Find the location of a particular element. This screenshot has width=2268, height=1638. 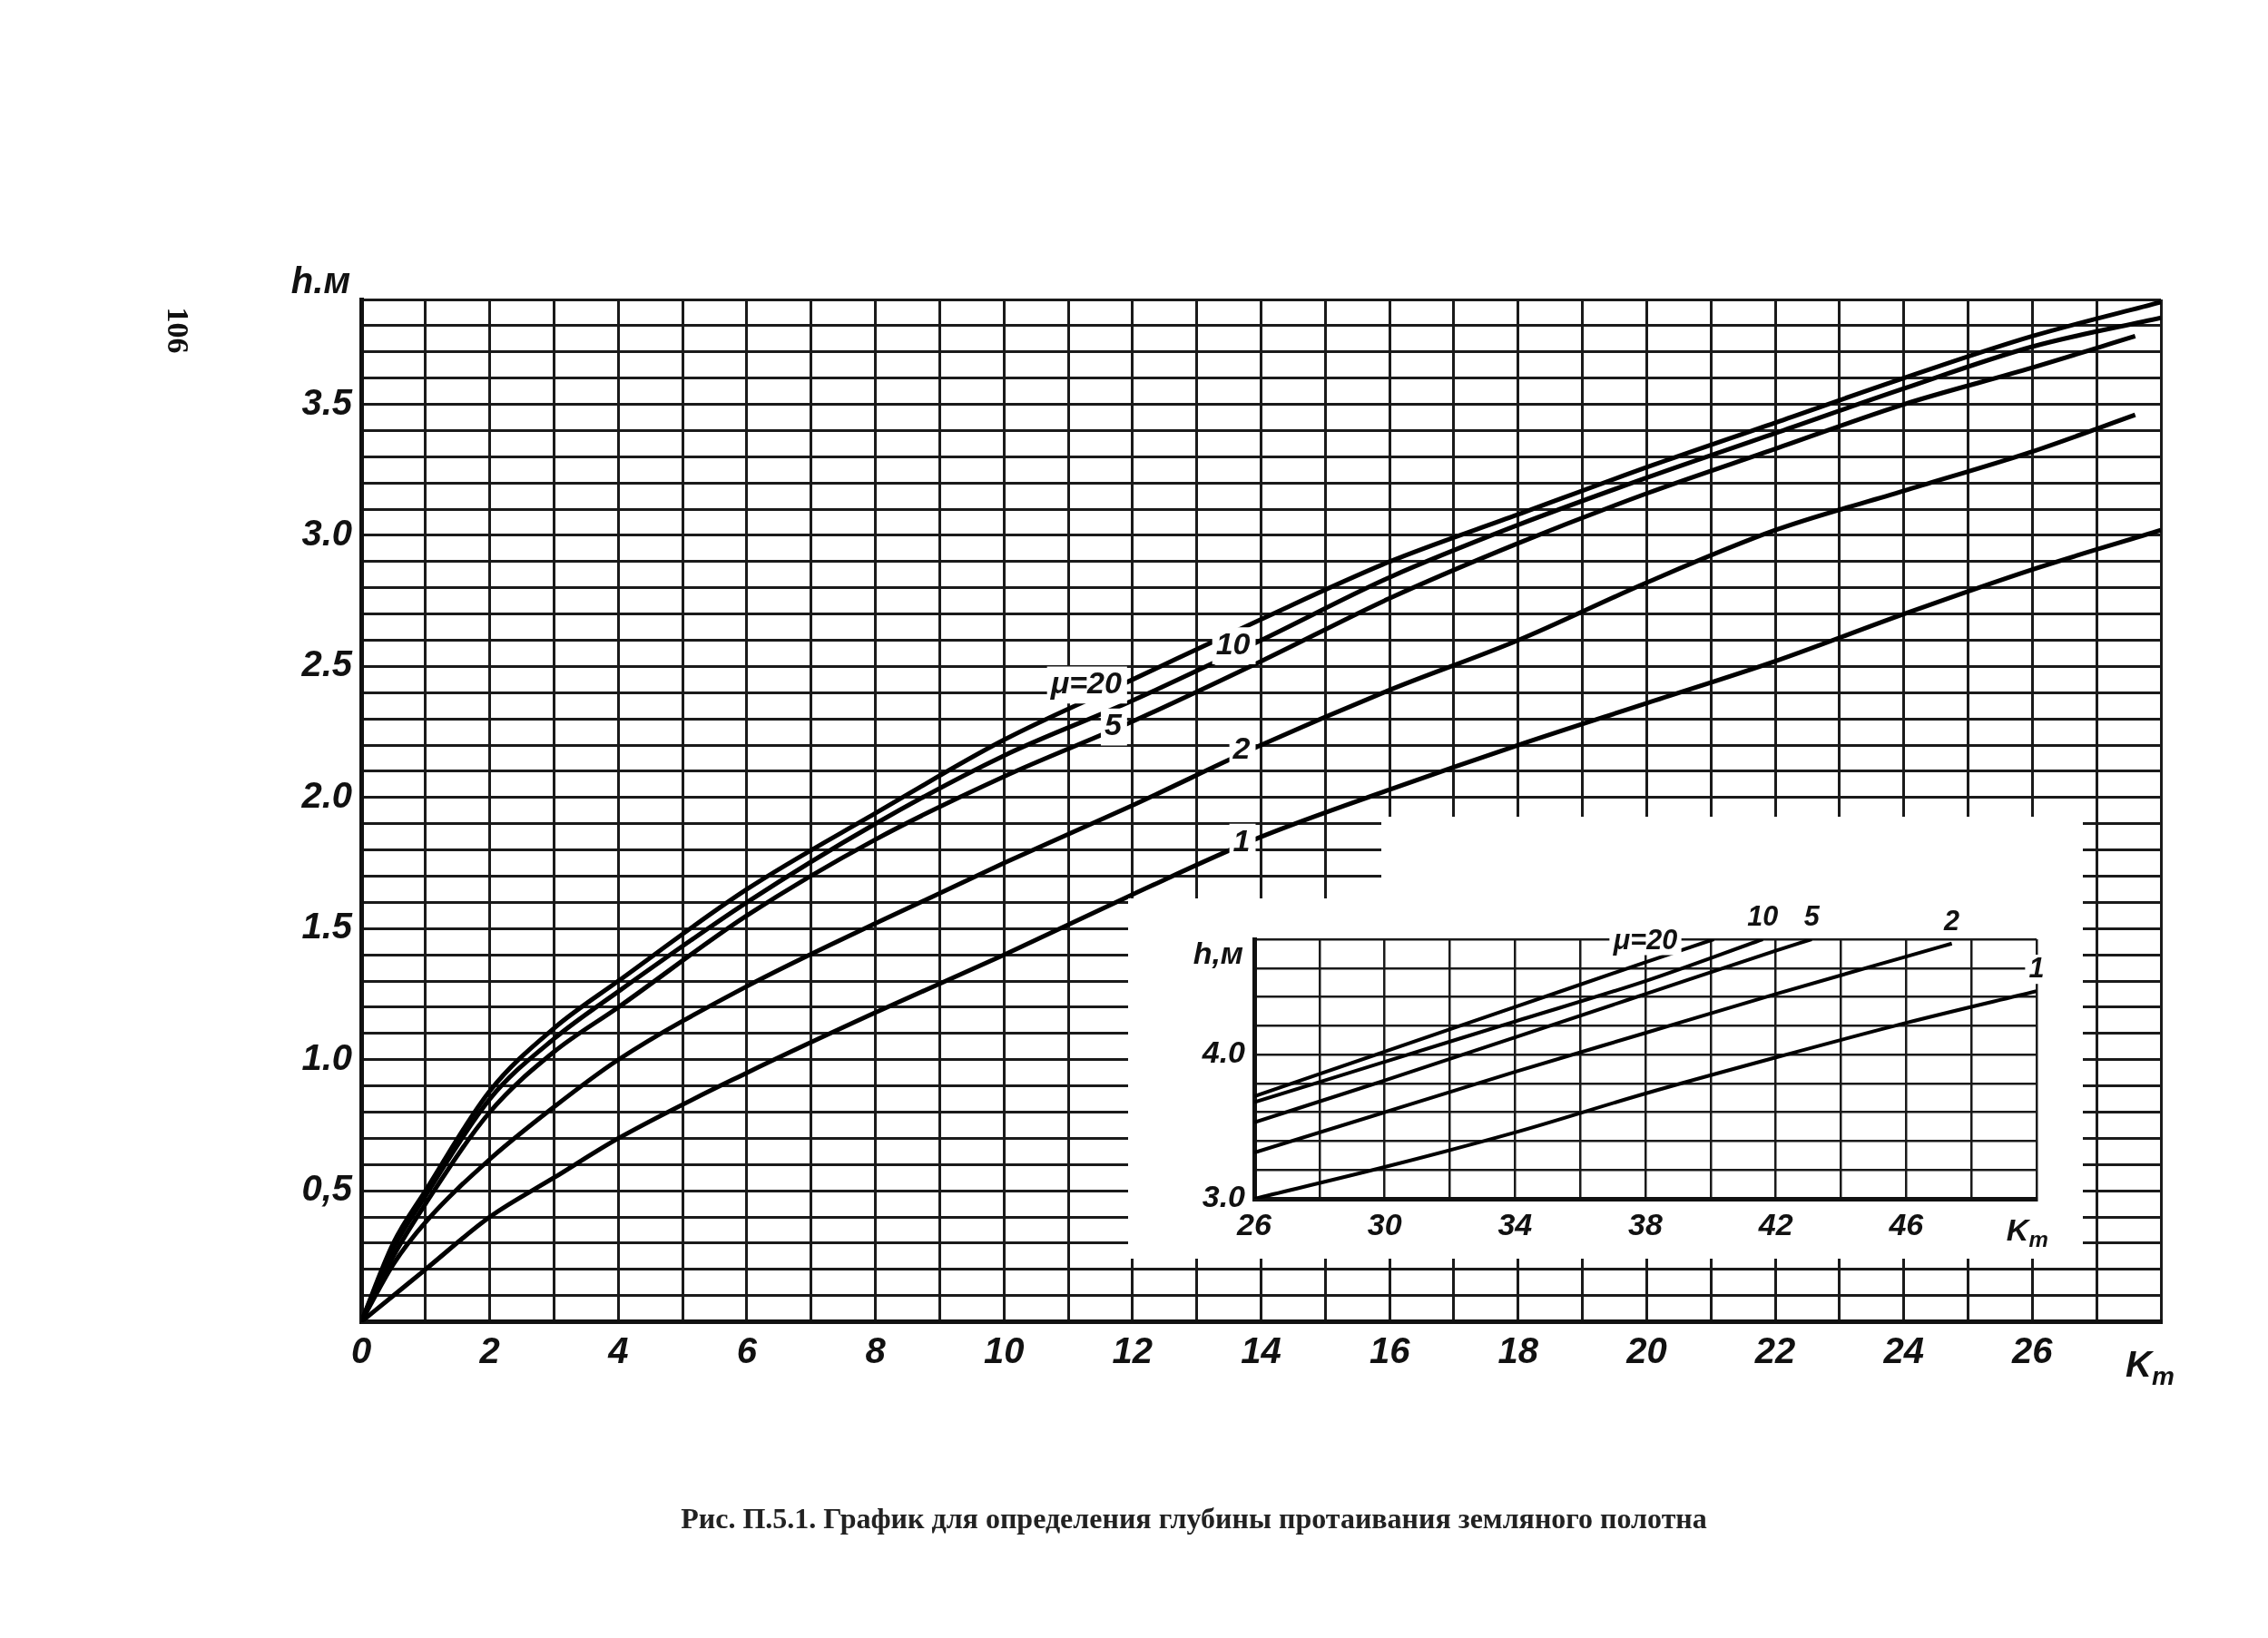

x-tick-label: 16 is located at coordinates (1390, 1350).